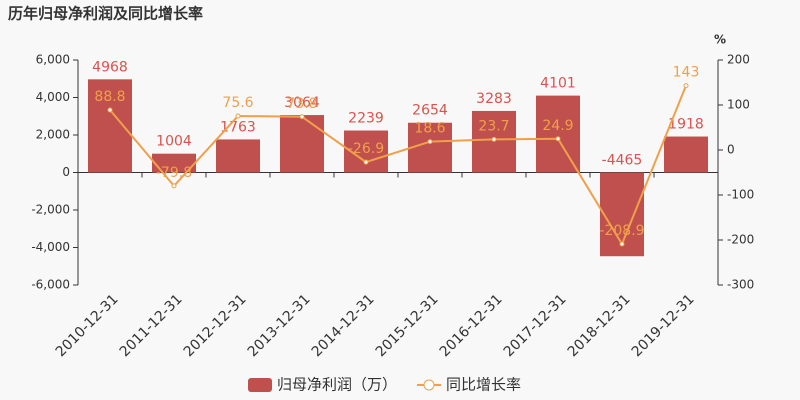 This screenshot has width=800, height=400. Describe the element at coordinates (621, 231) in the screenshot. I see `line-value-label: -208.9` at that location.